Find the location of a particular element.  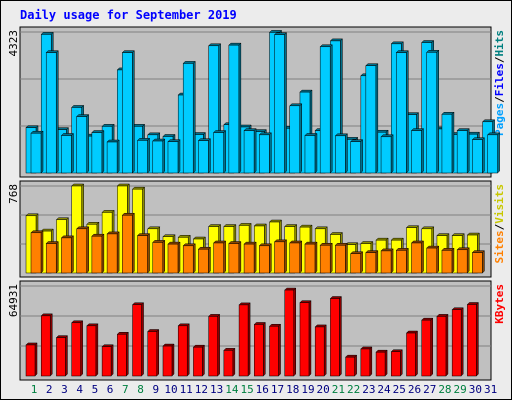

bar-sites-day-21-side is located at coordinates (346, 258).